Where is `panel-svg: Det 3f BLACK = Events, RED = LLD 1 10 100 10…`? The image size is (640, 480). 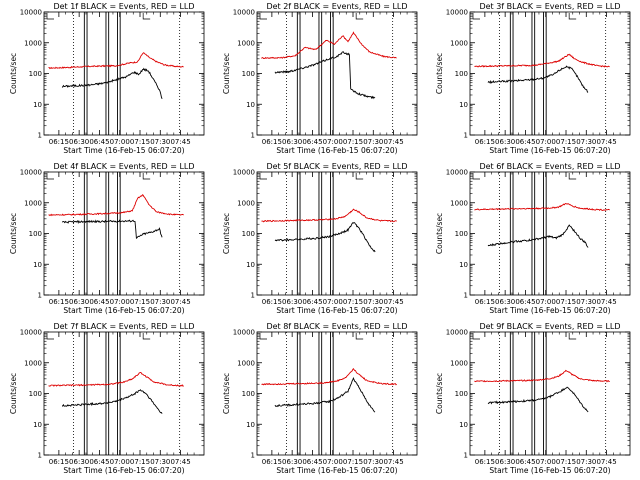
panel-svg: Det 3f BLACK = Events, RED = LLD 1 10 100 10… is located at coordinates (533, 78).